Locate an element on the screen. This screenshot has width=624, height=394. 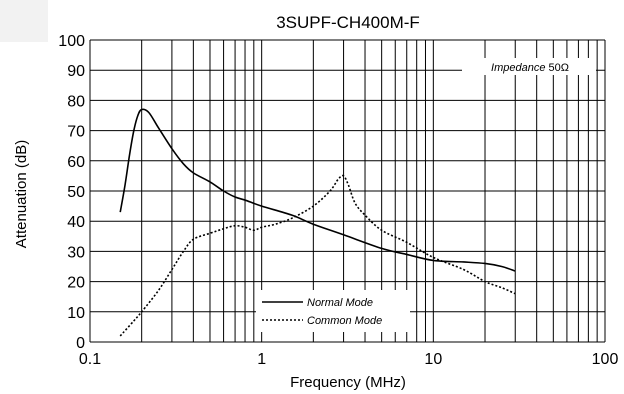
x-tick-label: 100 is located at coordinates (605, 359).